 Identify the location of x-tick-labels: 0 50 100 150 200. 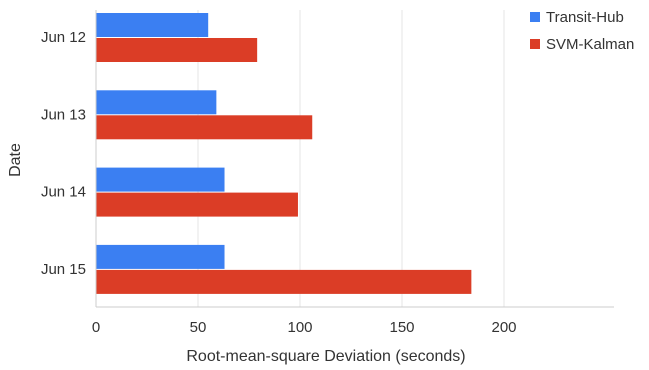
(304, 327).